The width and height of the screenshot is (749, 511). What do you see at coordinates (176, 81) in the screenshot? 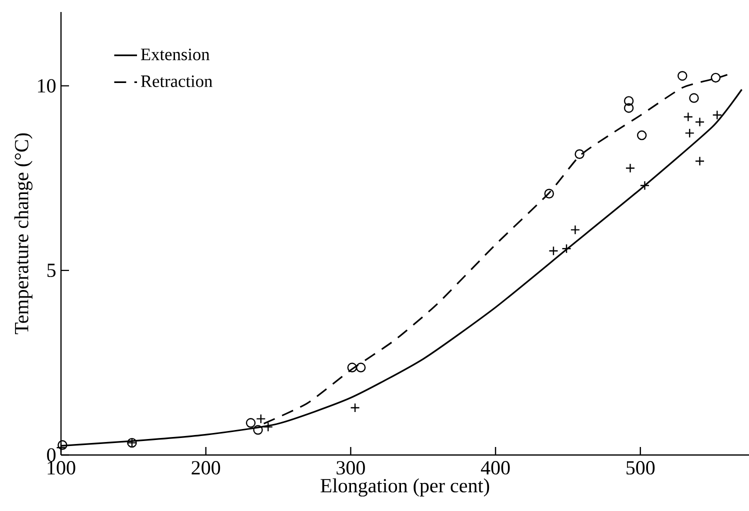
I see `legend-label: Retraction` at bounding box center [176, 81].